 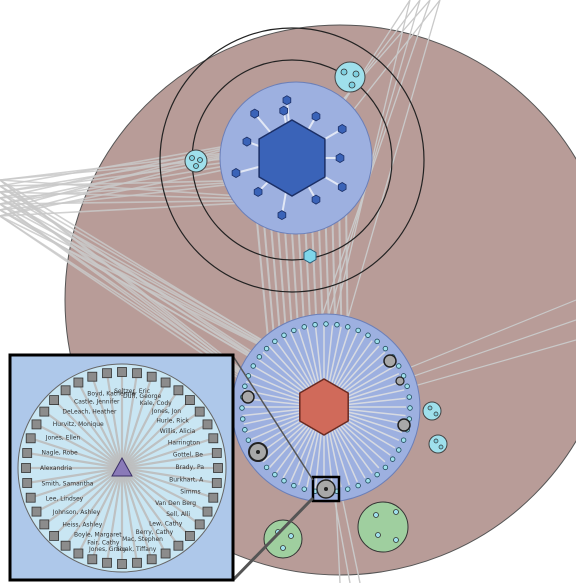 I want to click on inset-node-label: Boyd, Katherine, so click(x=111, y=394).